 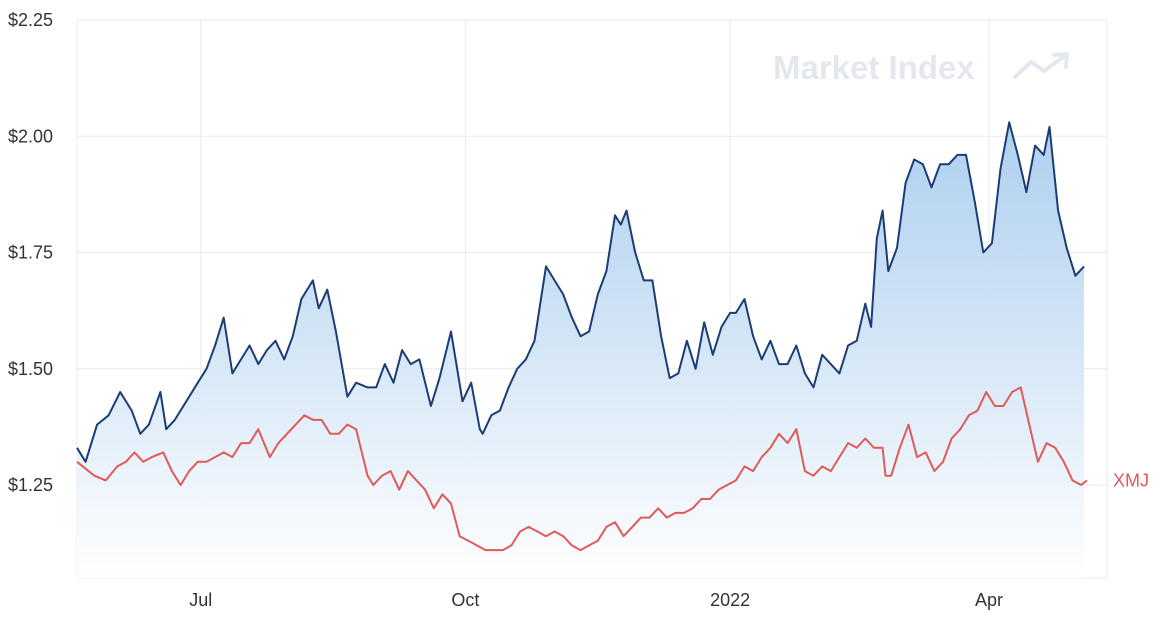 I want to click on trend-arrow-head, so click(x=1060, y=60).